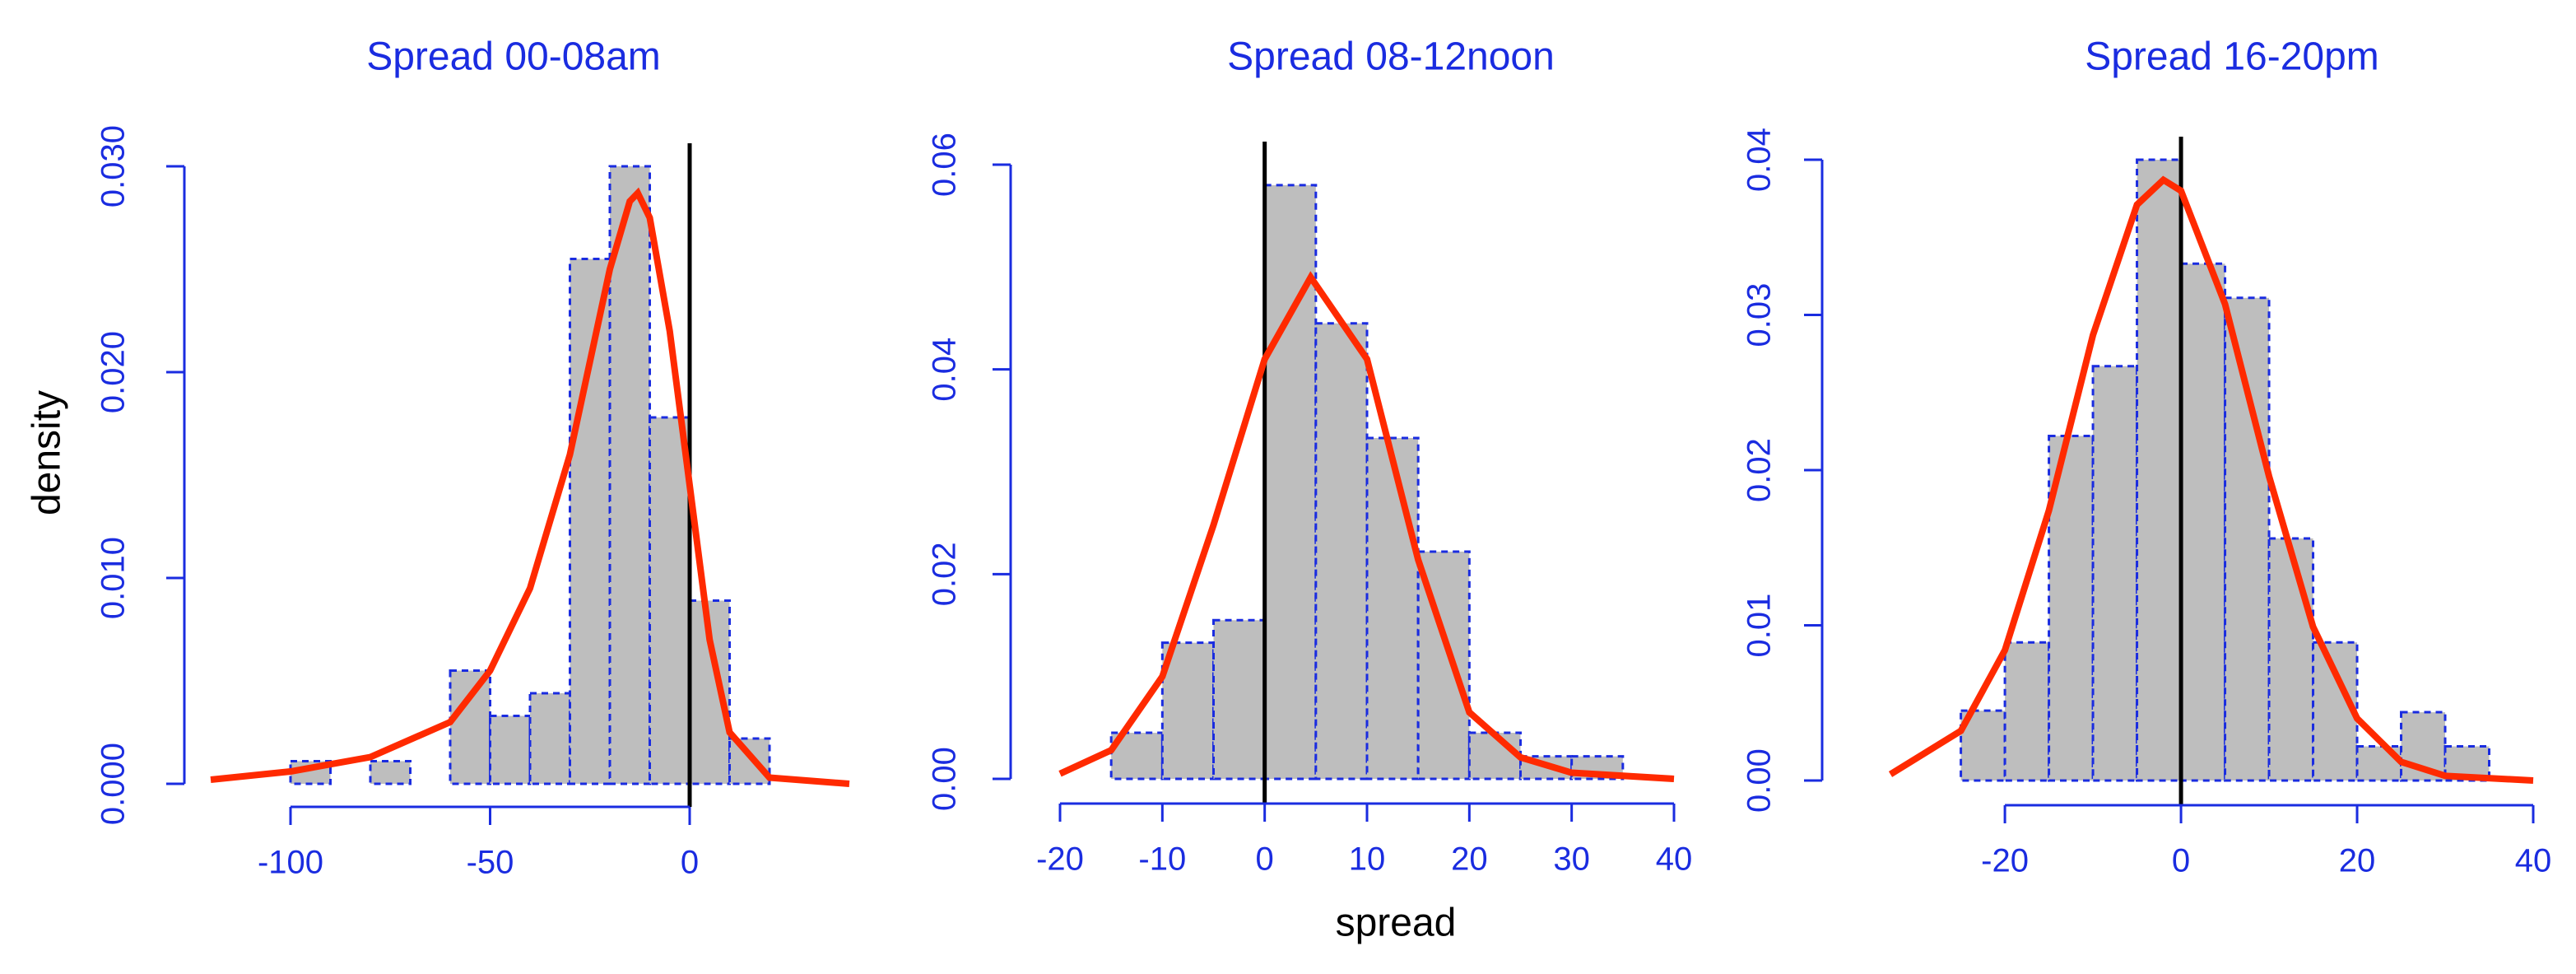 The height and width of the screenshot is (974, 2576). Describe the element at coordinates (1162, 859) in the screenshot. I see `x-tick-label: -10` at that location.